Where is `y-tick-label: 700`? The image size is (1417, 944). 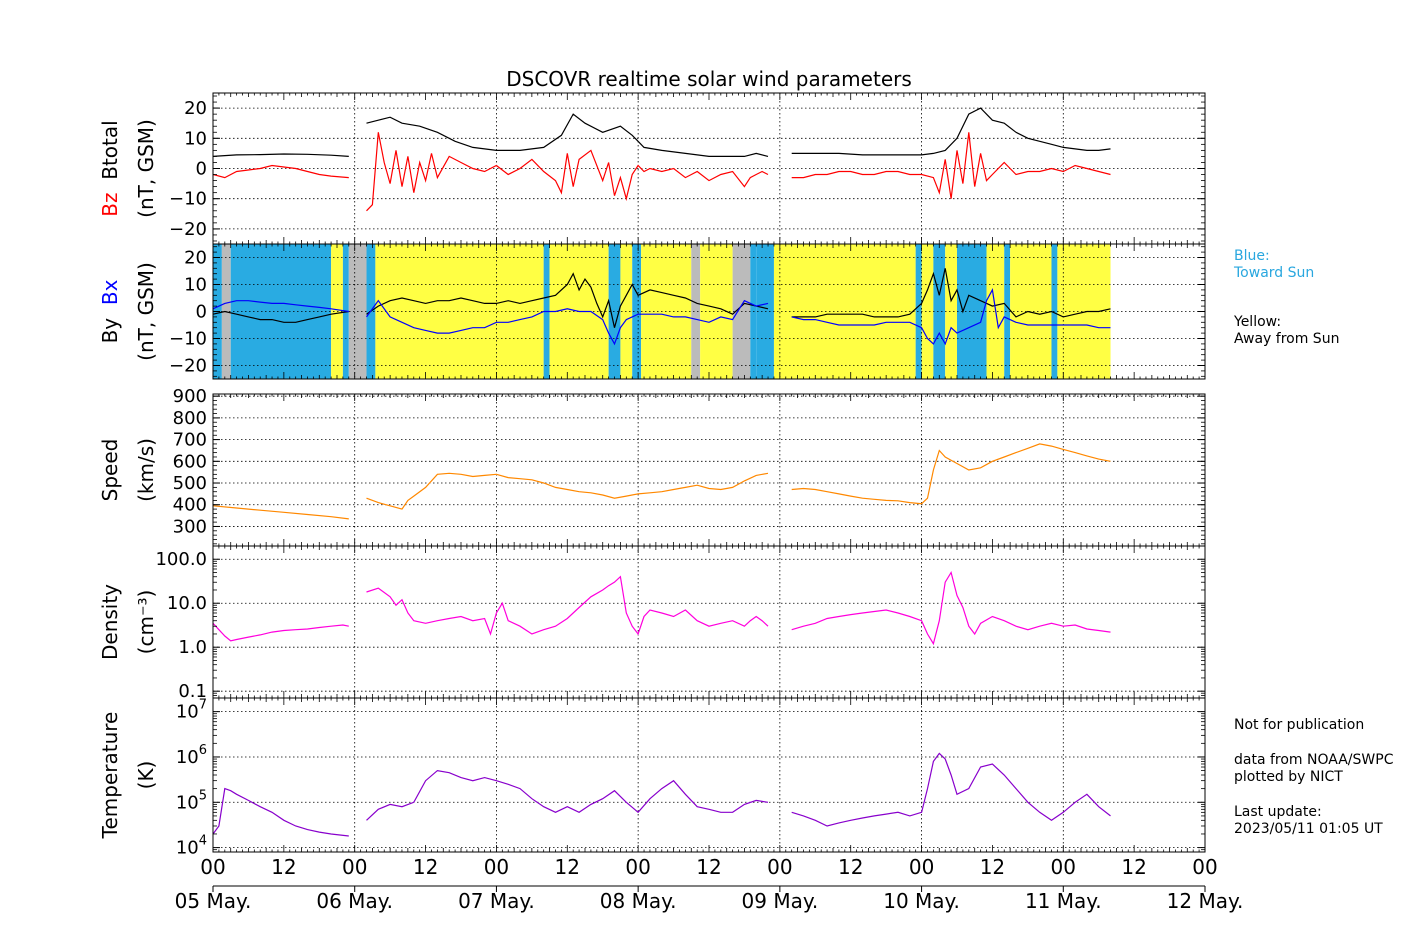
y-tick-label: 700 is located at coordinates (190, 440).